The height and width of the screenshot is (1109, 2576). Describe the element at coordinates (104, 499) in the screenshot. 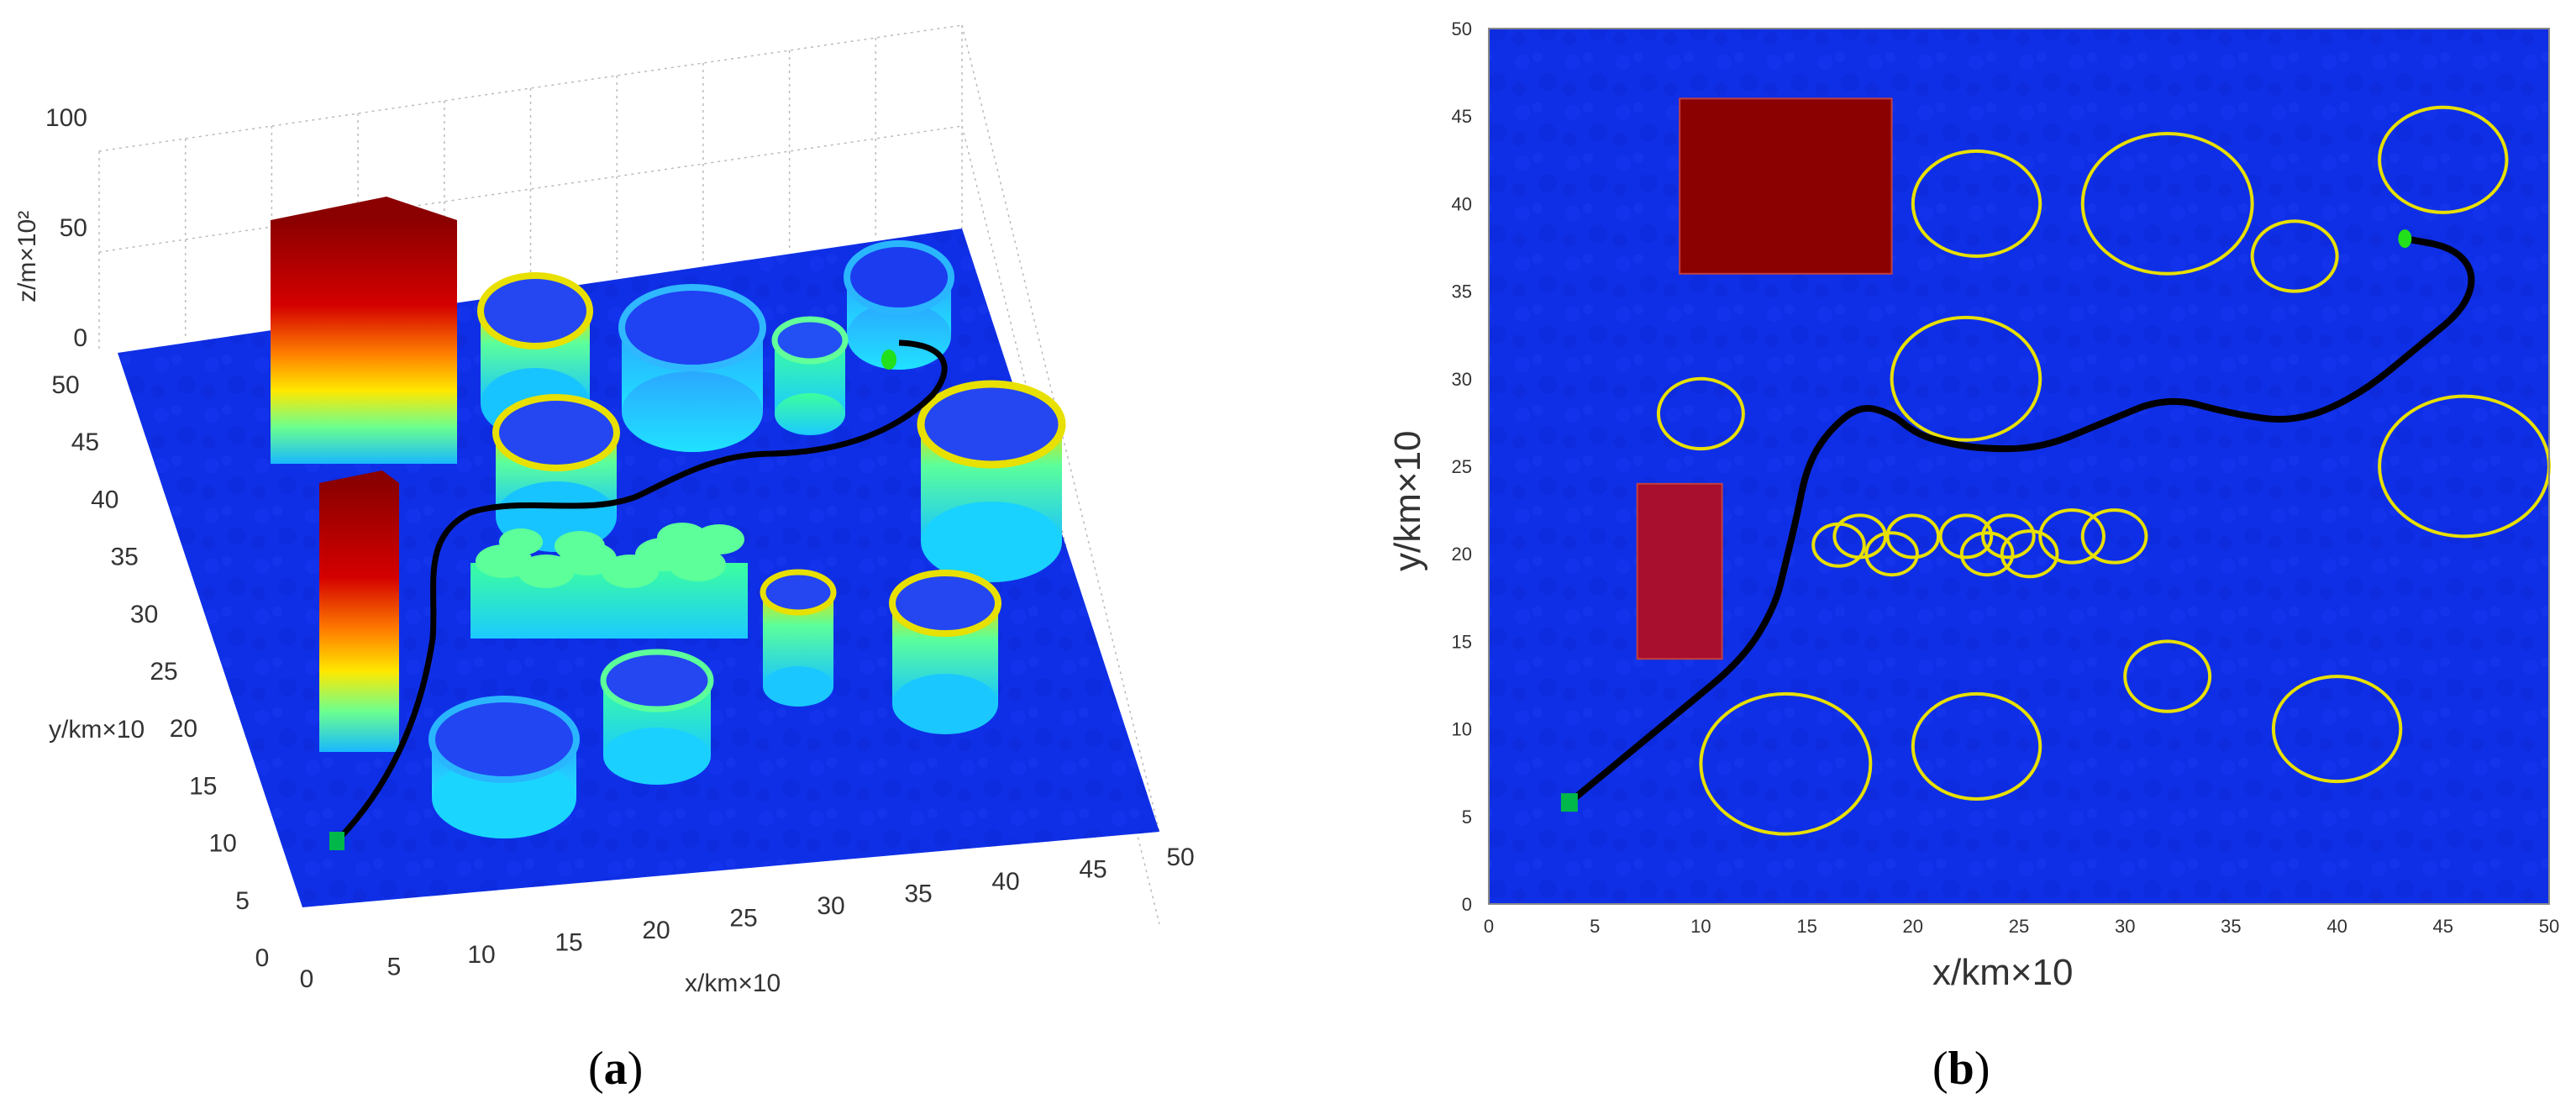

I see `y-tick-label-3d: 40` at that location.